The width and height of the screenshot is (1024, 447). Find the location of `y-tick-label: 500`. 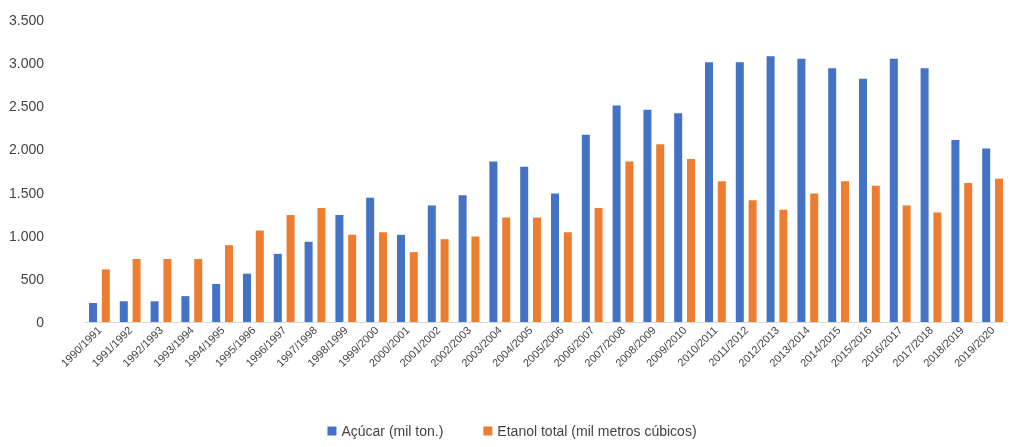

y-tick-label: 500 is located at coordinates (32, 278).